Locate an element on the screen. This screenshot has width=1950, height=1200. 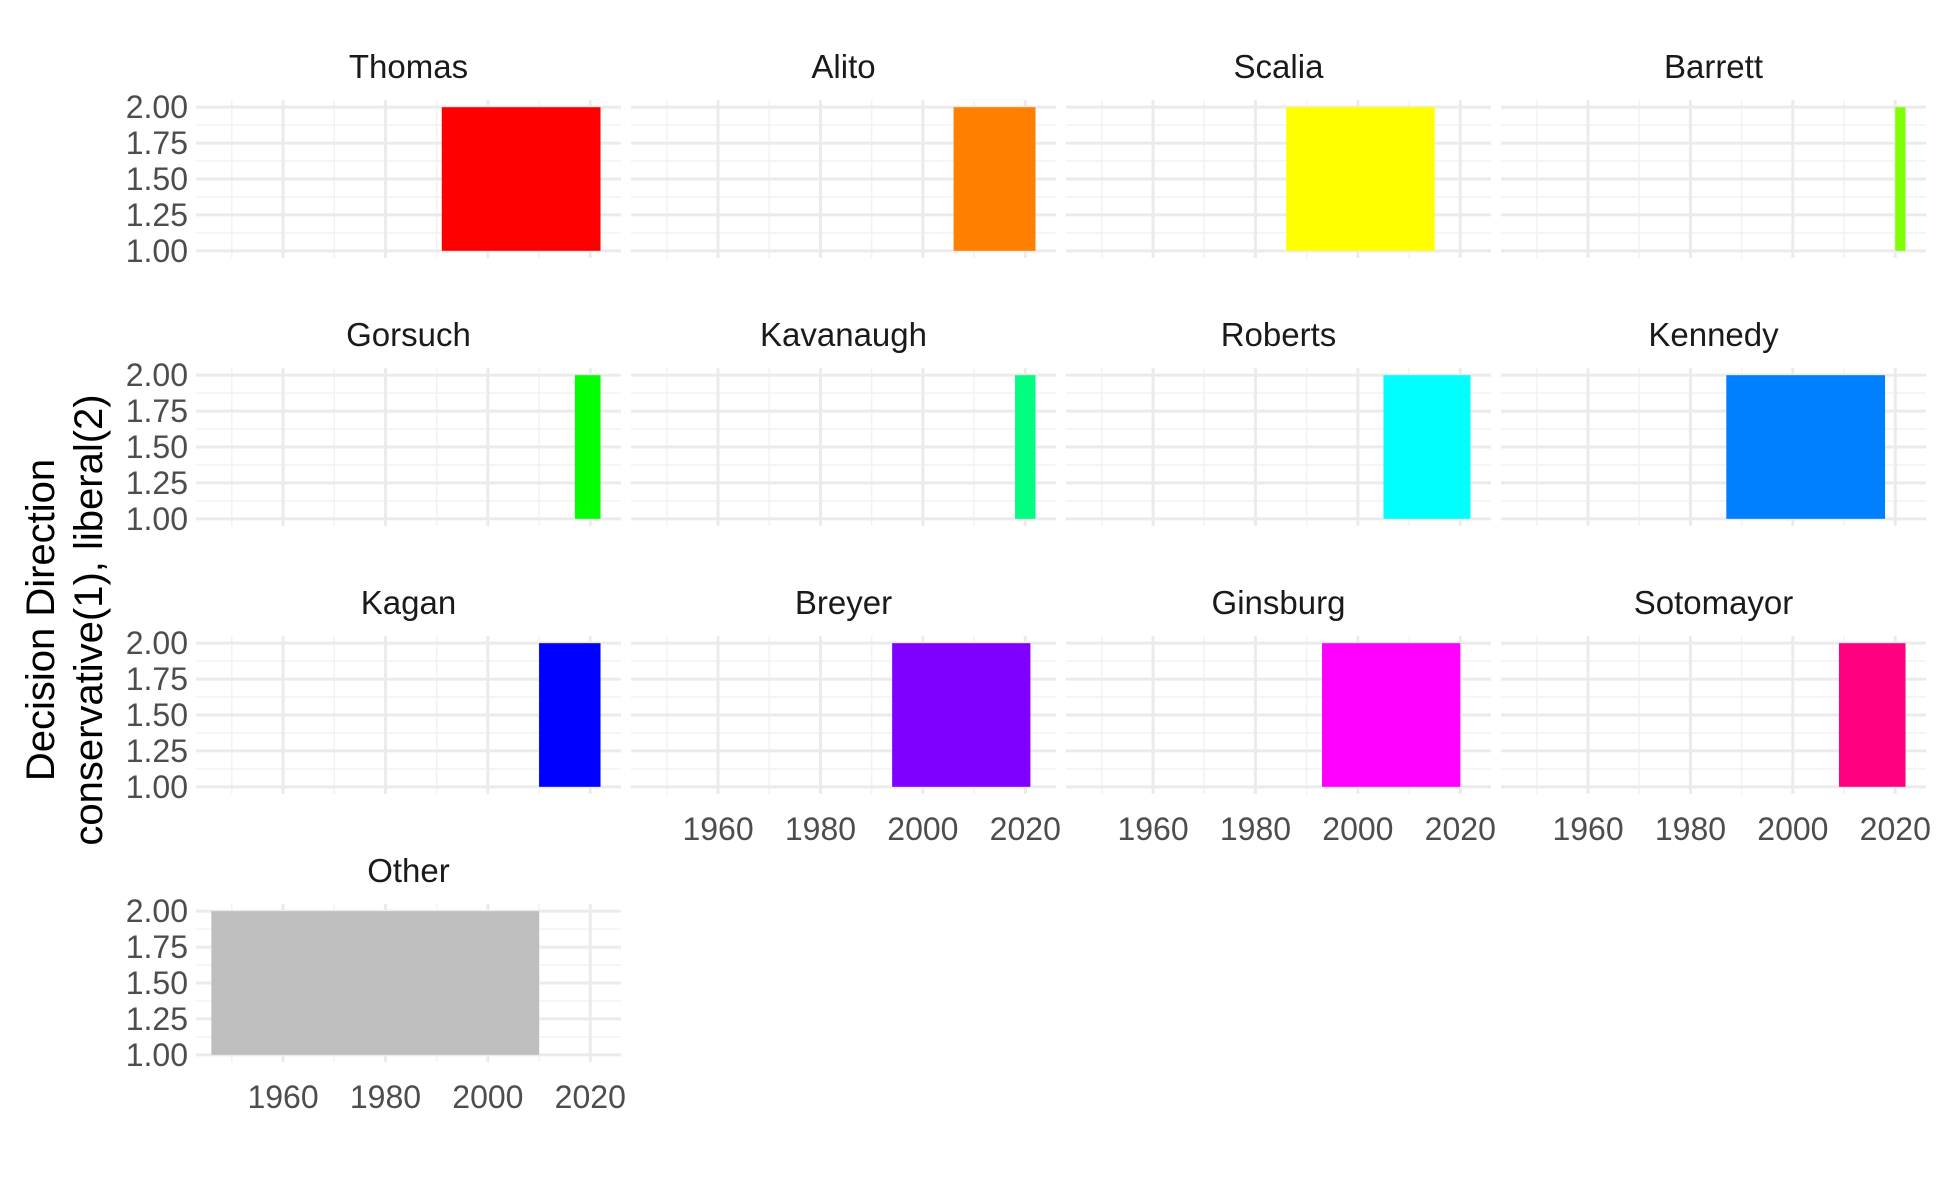
y-tick-label-other-3: 1.75 is located at coordinates (157, 947).